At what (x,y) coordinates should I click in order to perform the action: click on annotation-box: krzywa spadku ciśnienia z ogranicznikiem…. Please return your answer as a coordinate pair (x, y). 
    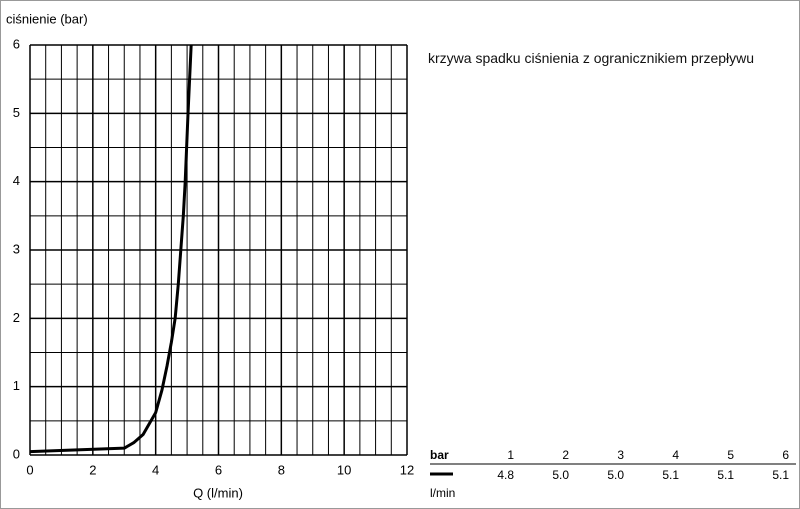
    Looking at the image, I should click on (591, 58).